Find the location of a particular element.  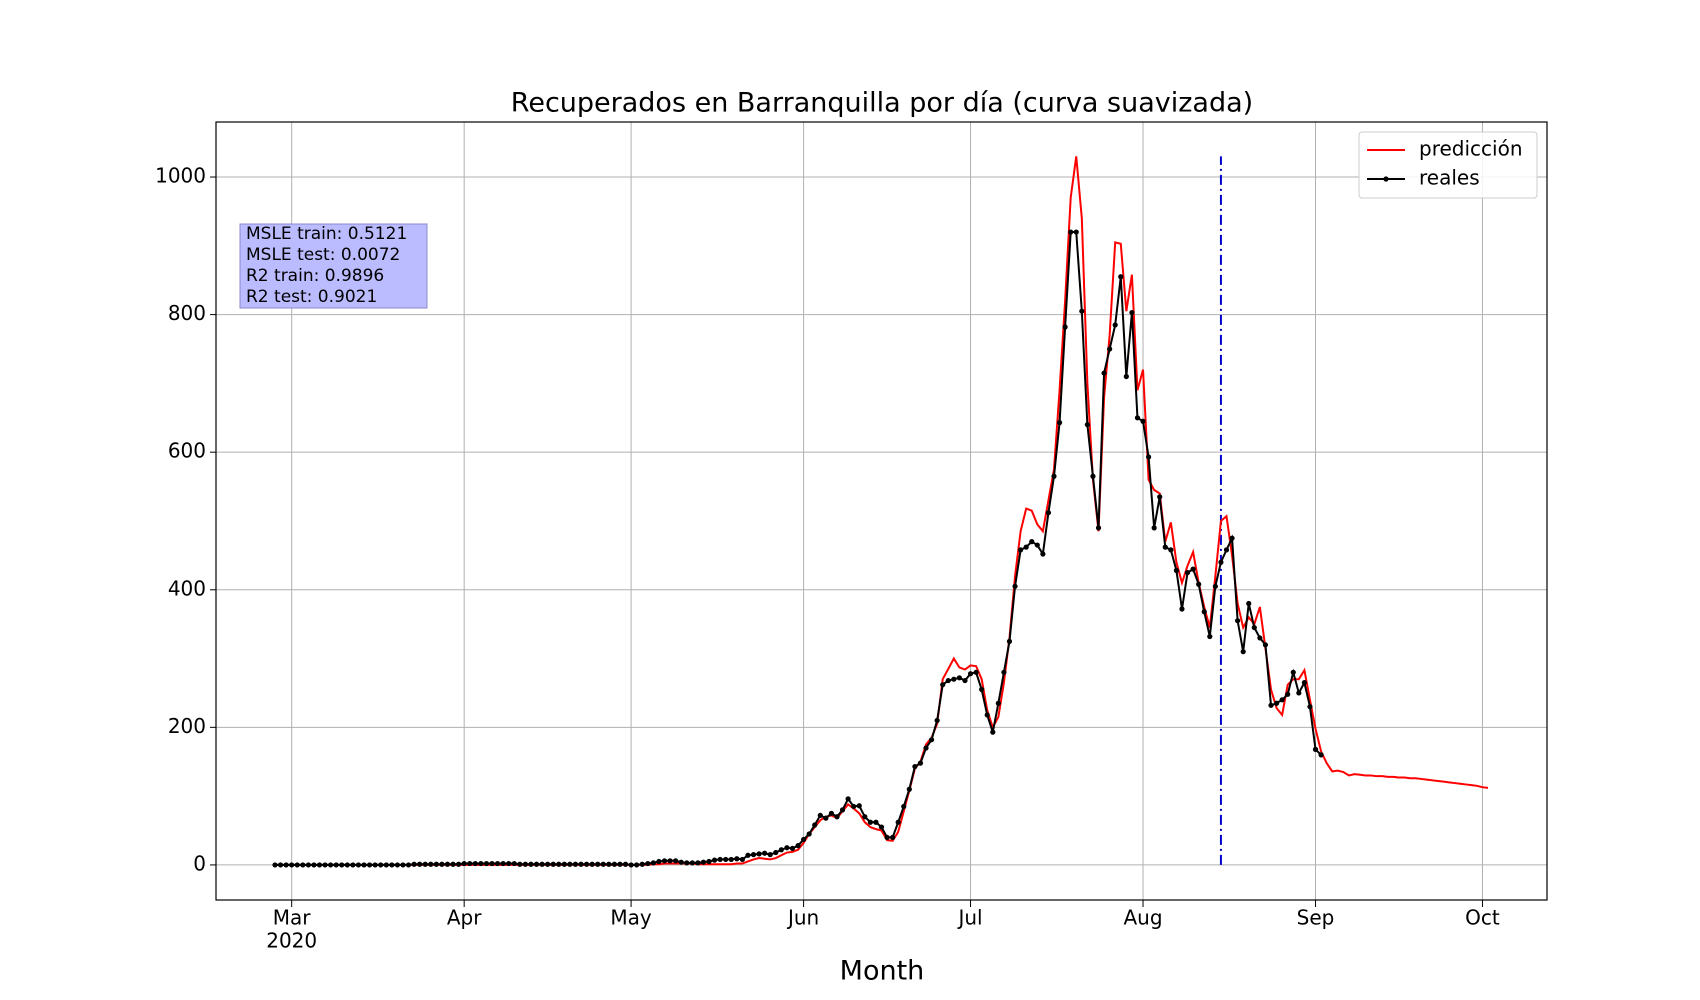

x-tick-label: Sep is located at coordinates (1316, 918).